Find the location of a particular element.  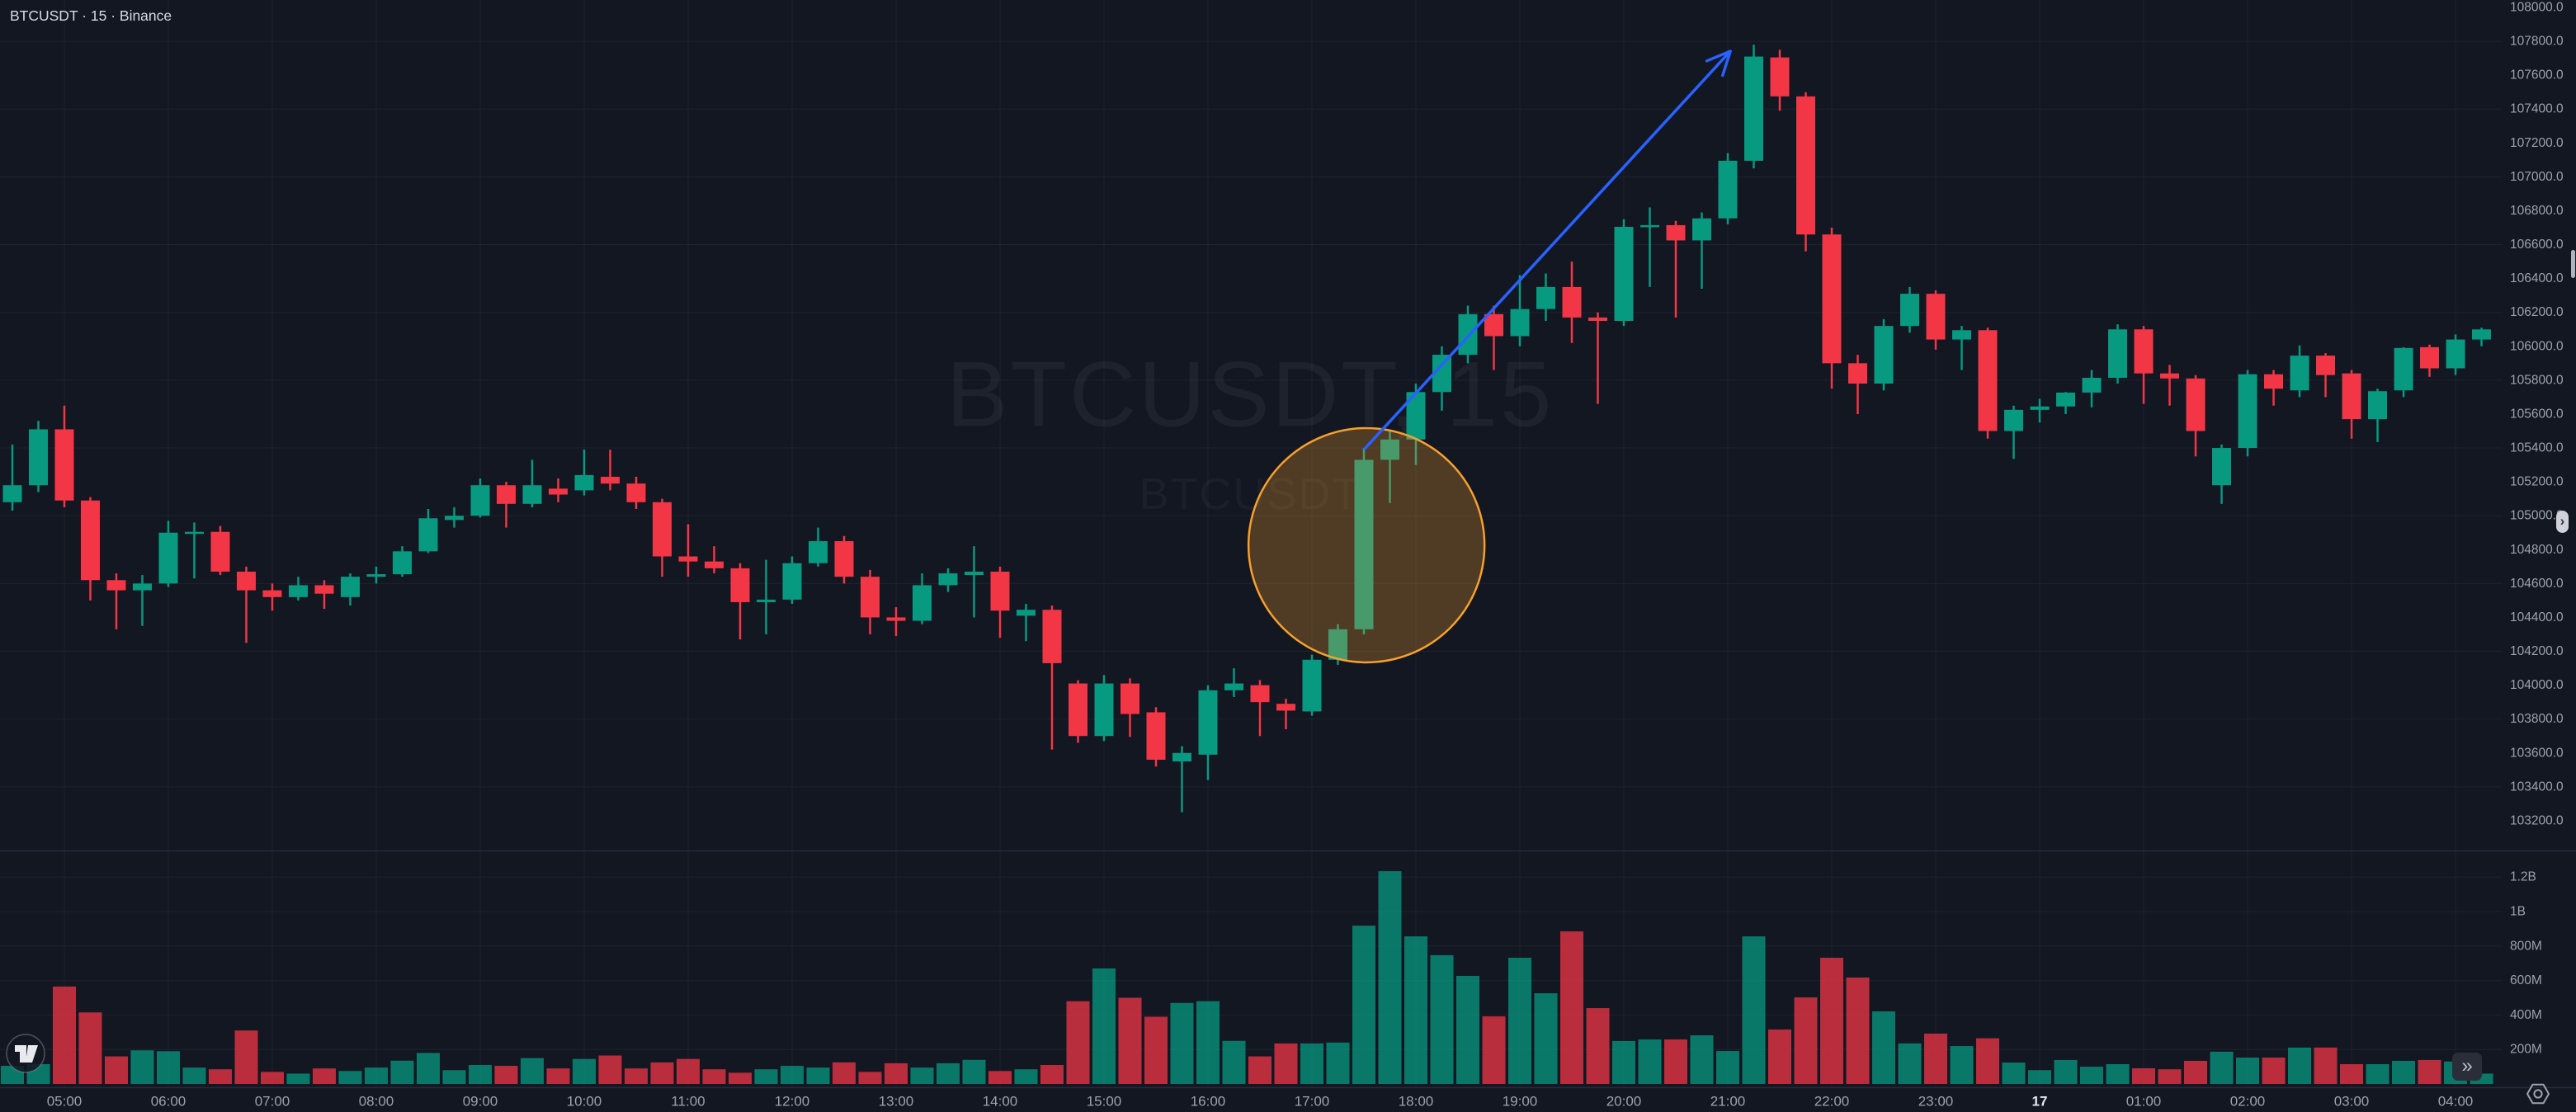

go-to-realtime-button: » is located at coordinates (2467, 1067).